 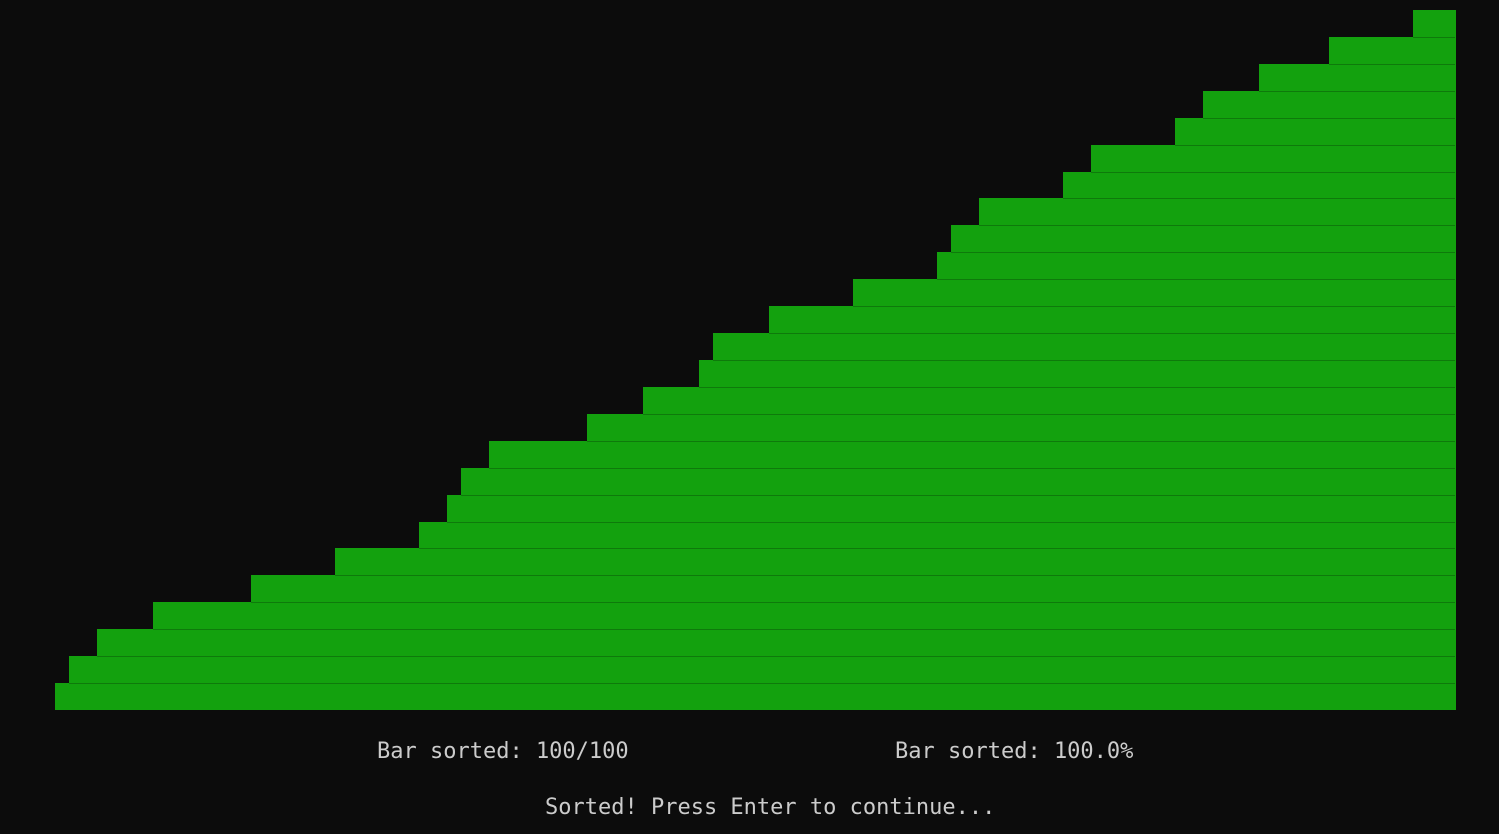 What do you see at coordinates (503, 752) in the screenshot?
I see `bar-count-status: Bar sorted: 100/100` at bounding box center [503, 752].